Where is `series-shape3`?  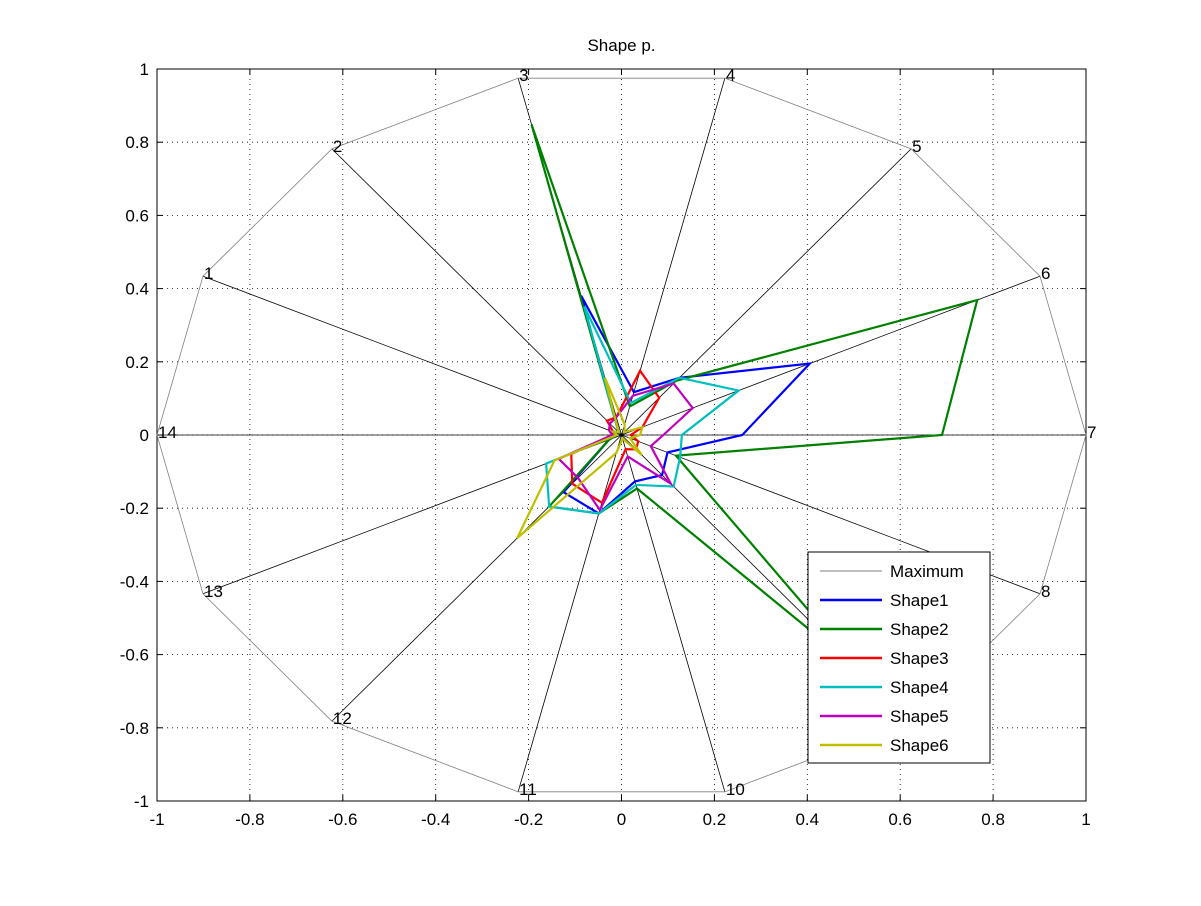 series-shape3 is located at coordinates (615, 436).